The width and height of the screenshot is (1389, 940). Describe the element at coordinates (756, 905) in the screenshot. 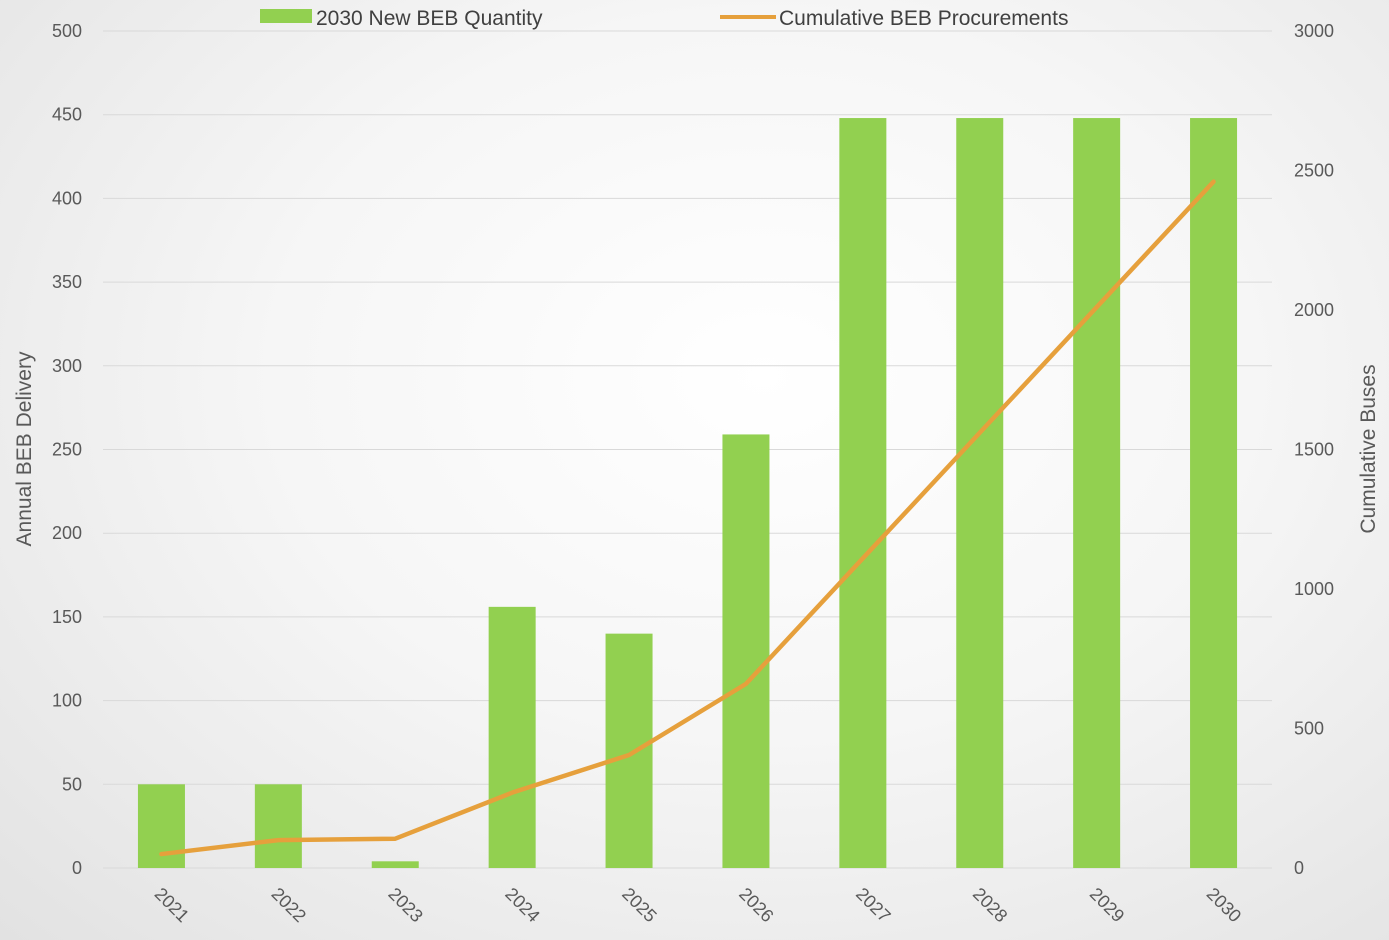

I see `x-tick-label: 2026` at that location.